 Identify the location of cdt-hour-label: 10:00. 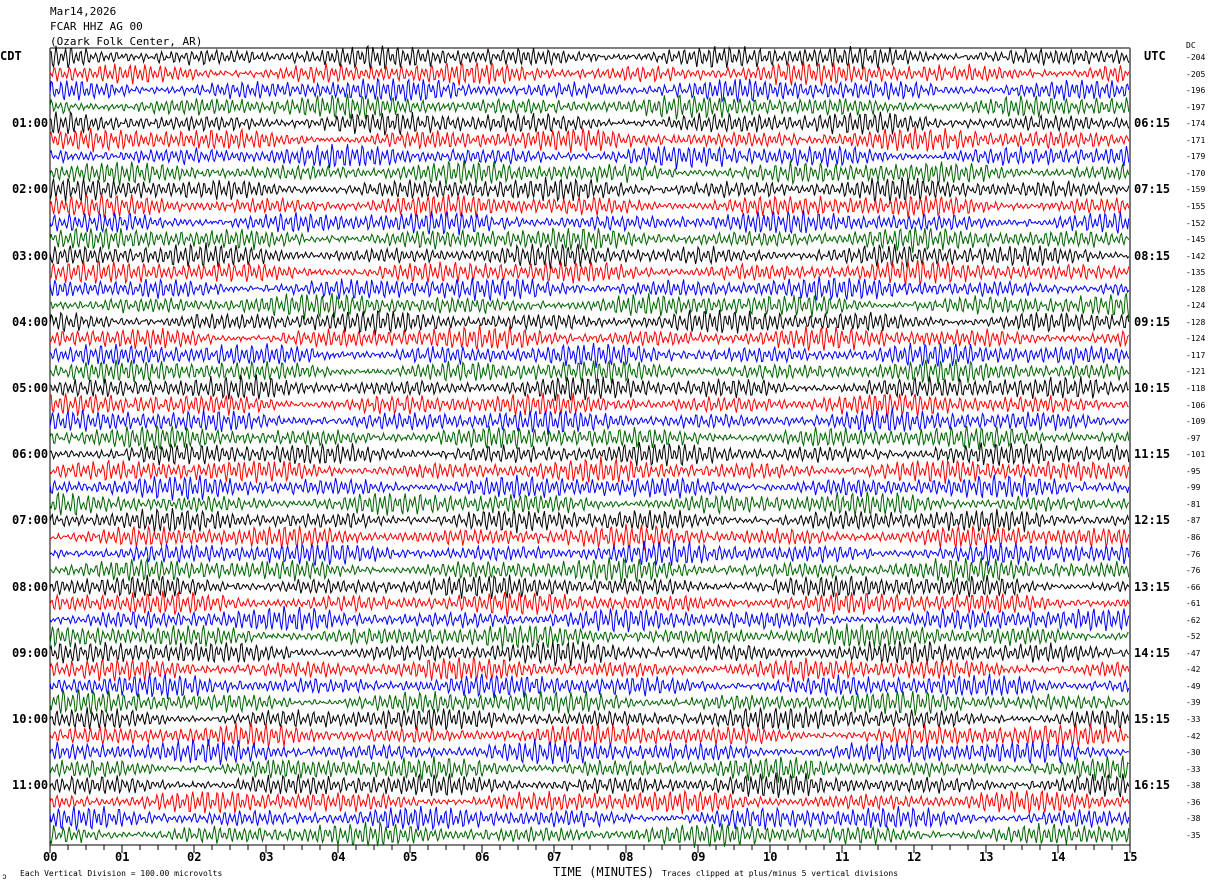
(30, 719).